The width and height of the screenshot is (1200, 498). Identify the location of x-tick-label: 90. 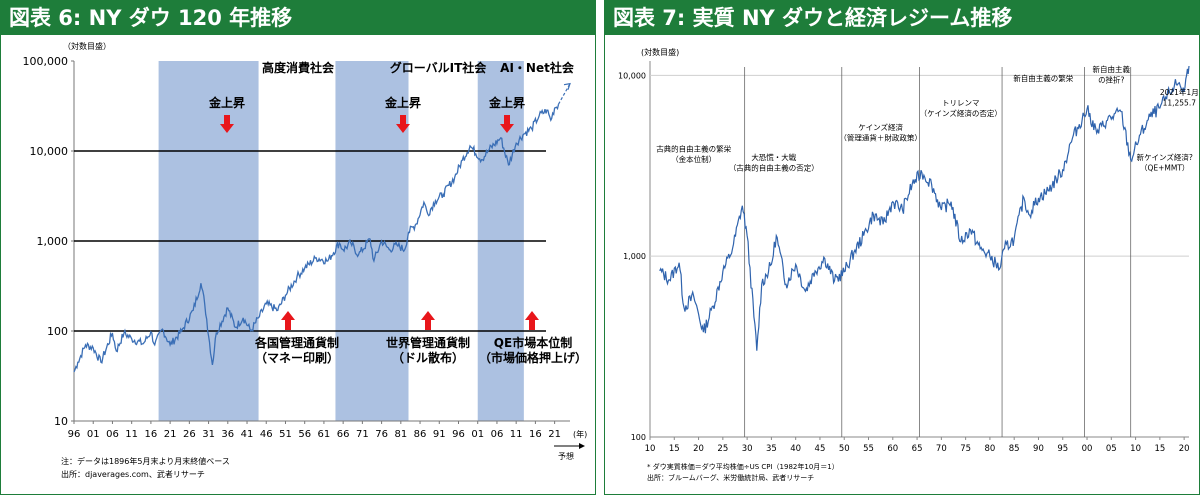
(1038, 449).